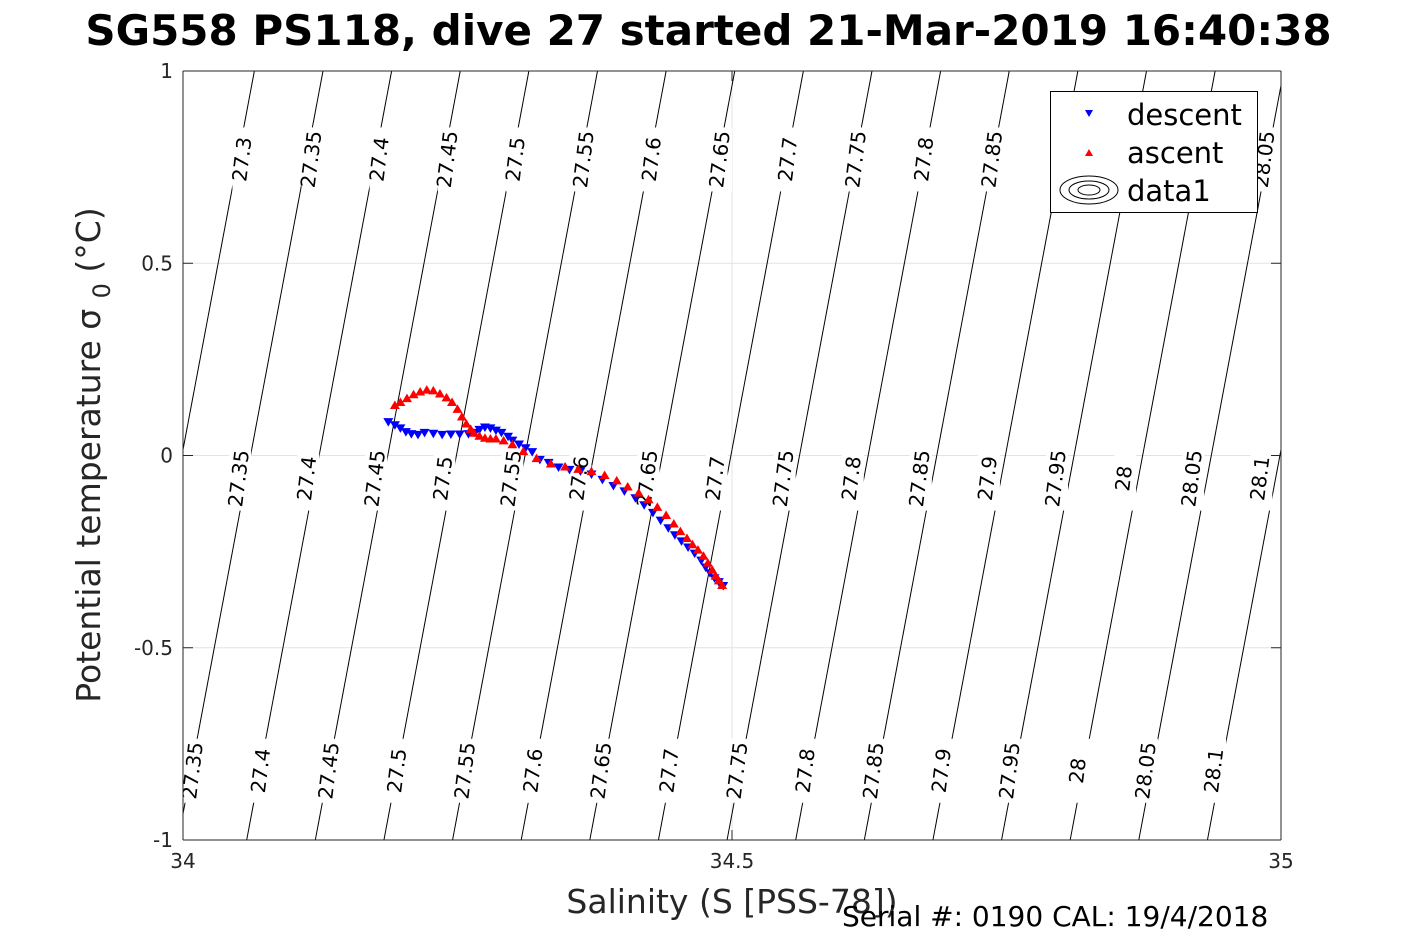 This screenshot has height=945, width=1417. Describe the element at coordinates (166, 456) in the screenshot. I see `y-tick-label: 0` at that location.